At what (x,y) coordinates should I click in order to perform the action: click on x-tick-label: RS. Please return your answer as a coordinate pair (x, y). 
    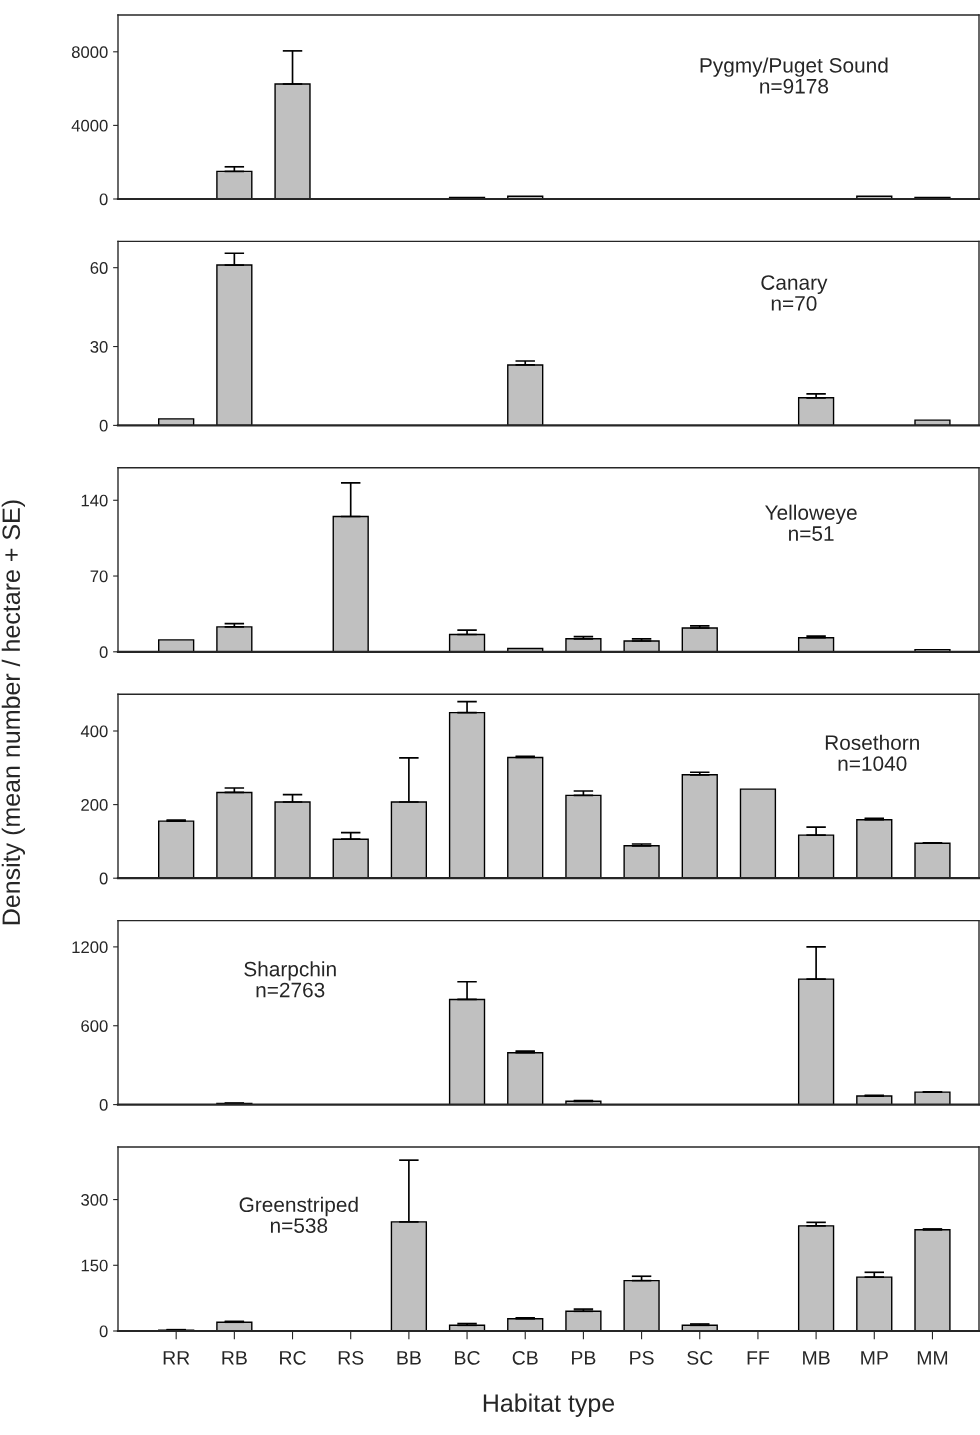
    Looking at the image, I should click on (351, 1357).